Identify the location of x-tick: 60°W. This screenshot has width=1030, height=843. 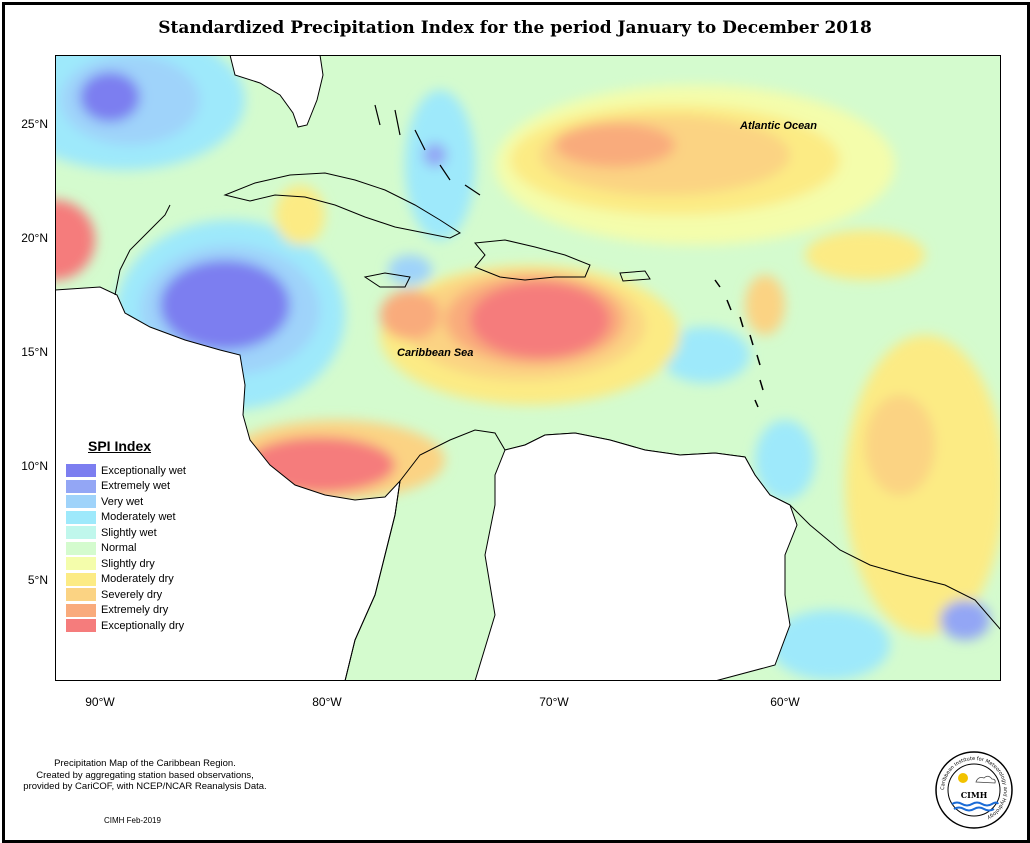
(785, 702).